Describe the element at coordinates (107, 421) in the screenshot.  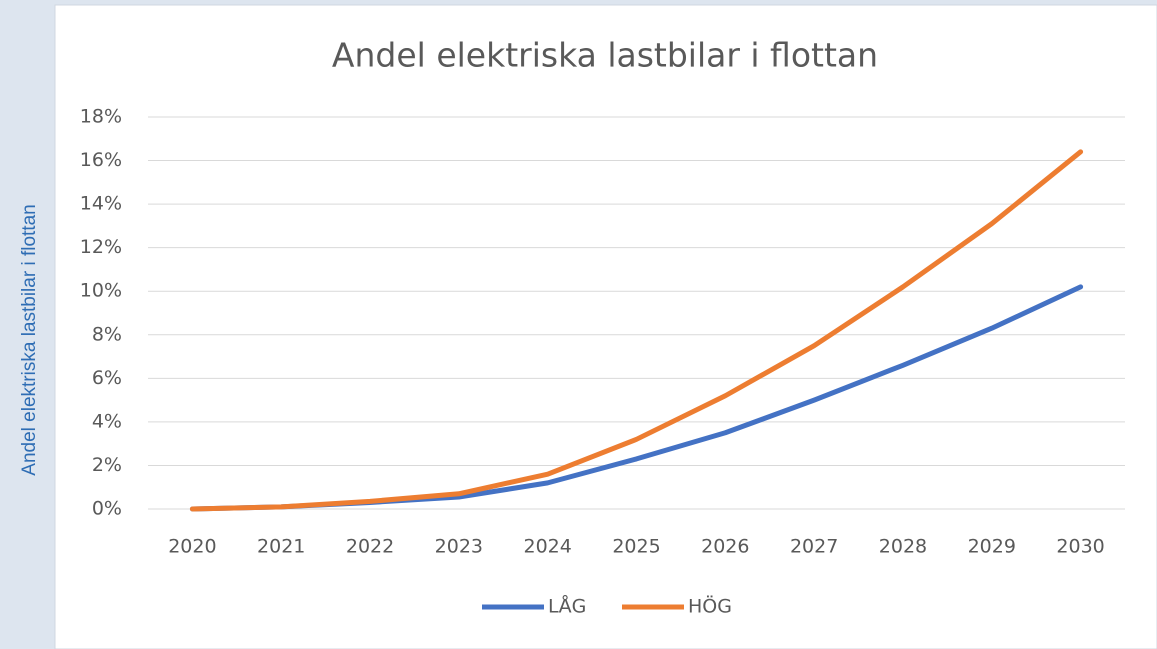
I see `y-tick-label: 4%` at that location.